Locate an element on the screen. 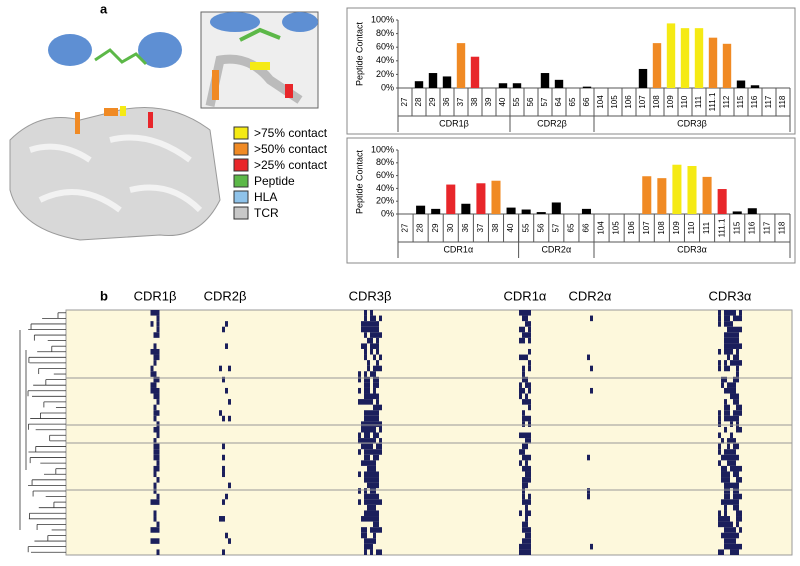 The width and height of the screenshot is (800, 566). x-tick-label: 37 is located at coordinates (460, 101).